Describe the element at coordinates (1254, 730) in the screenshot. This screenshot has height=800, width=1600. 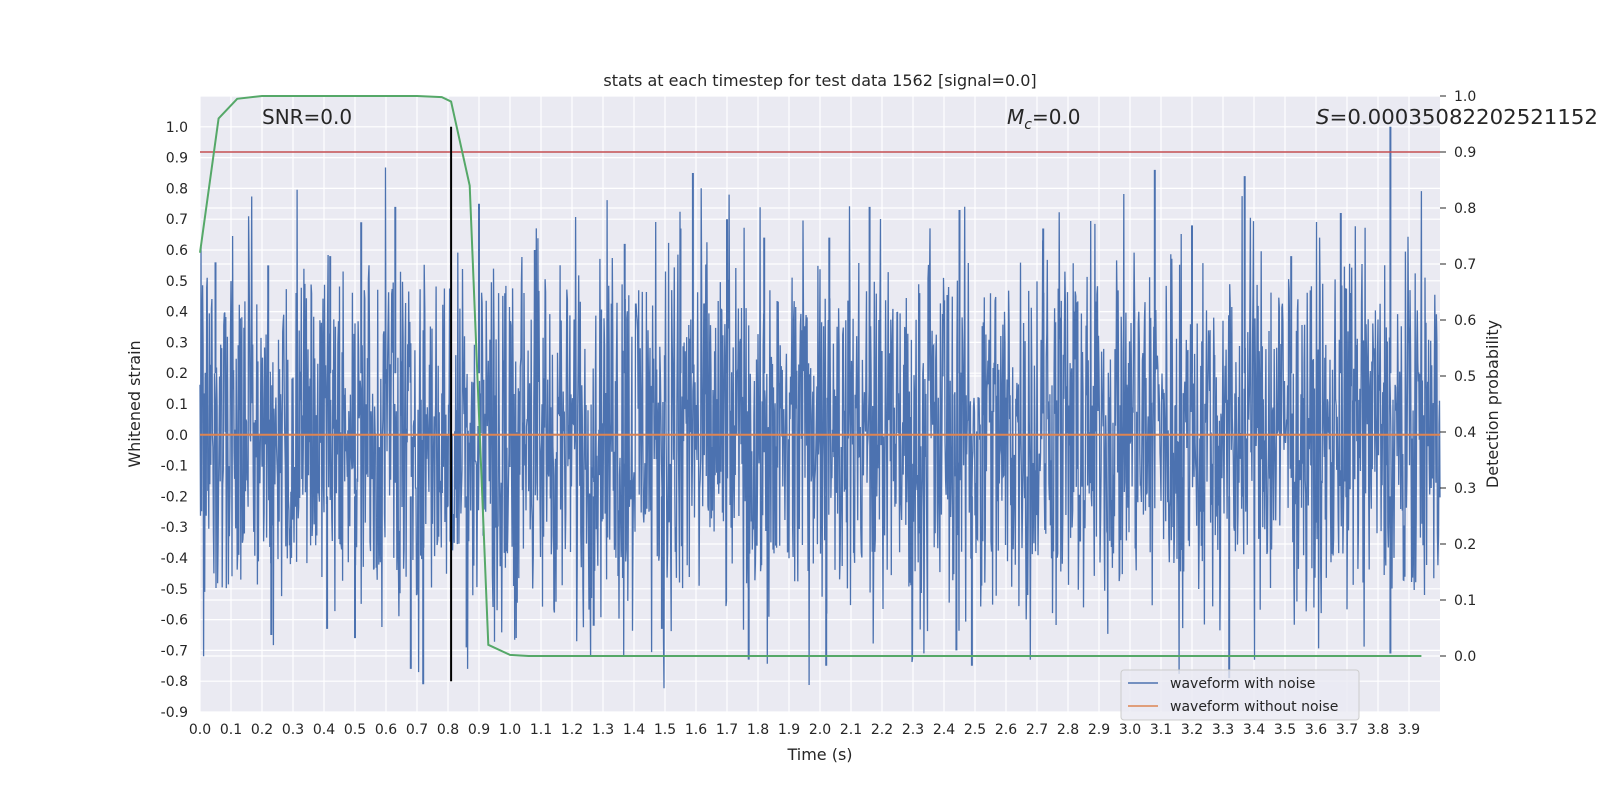
I see `x-tick-label: 3.4` at that location.